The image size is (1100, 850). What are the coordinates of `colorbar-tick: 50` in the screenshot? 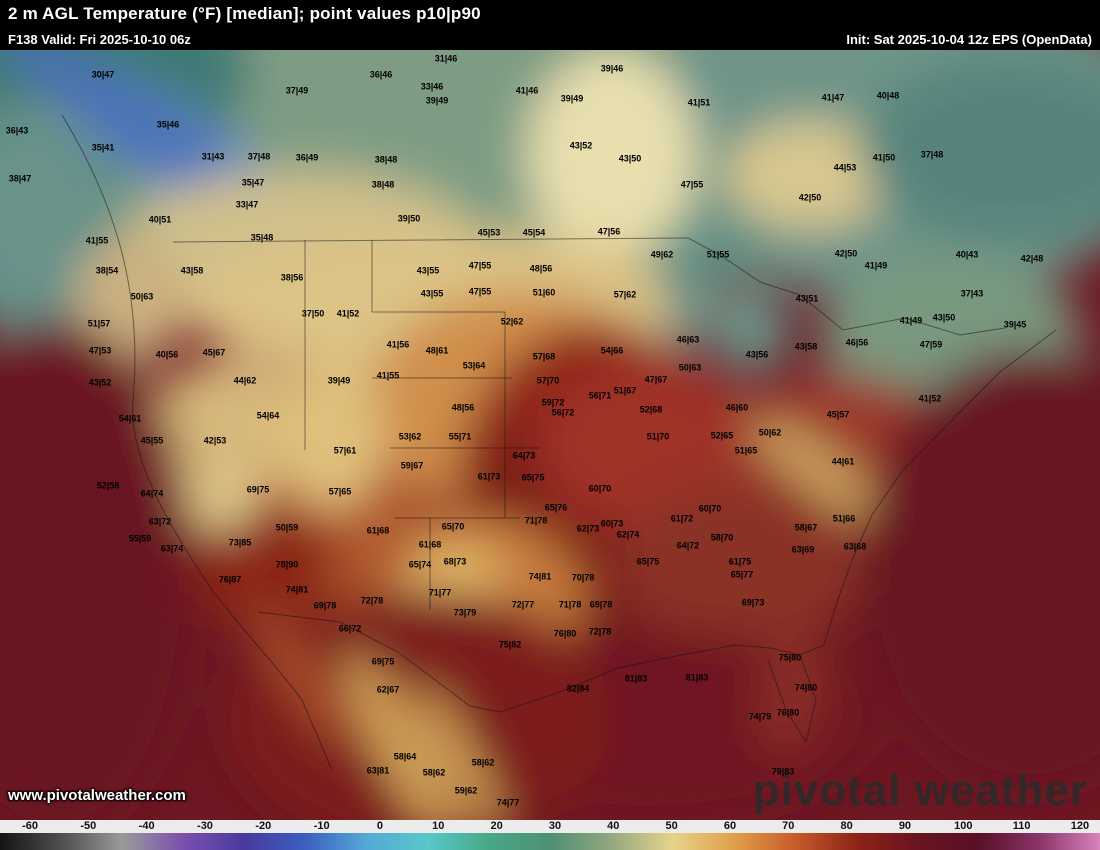 It's located at (671, 826).